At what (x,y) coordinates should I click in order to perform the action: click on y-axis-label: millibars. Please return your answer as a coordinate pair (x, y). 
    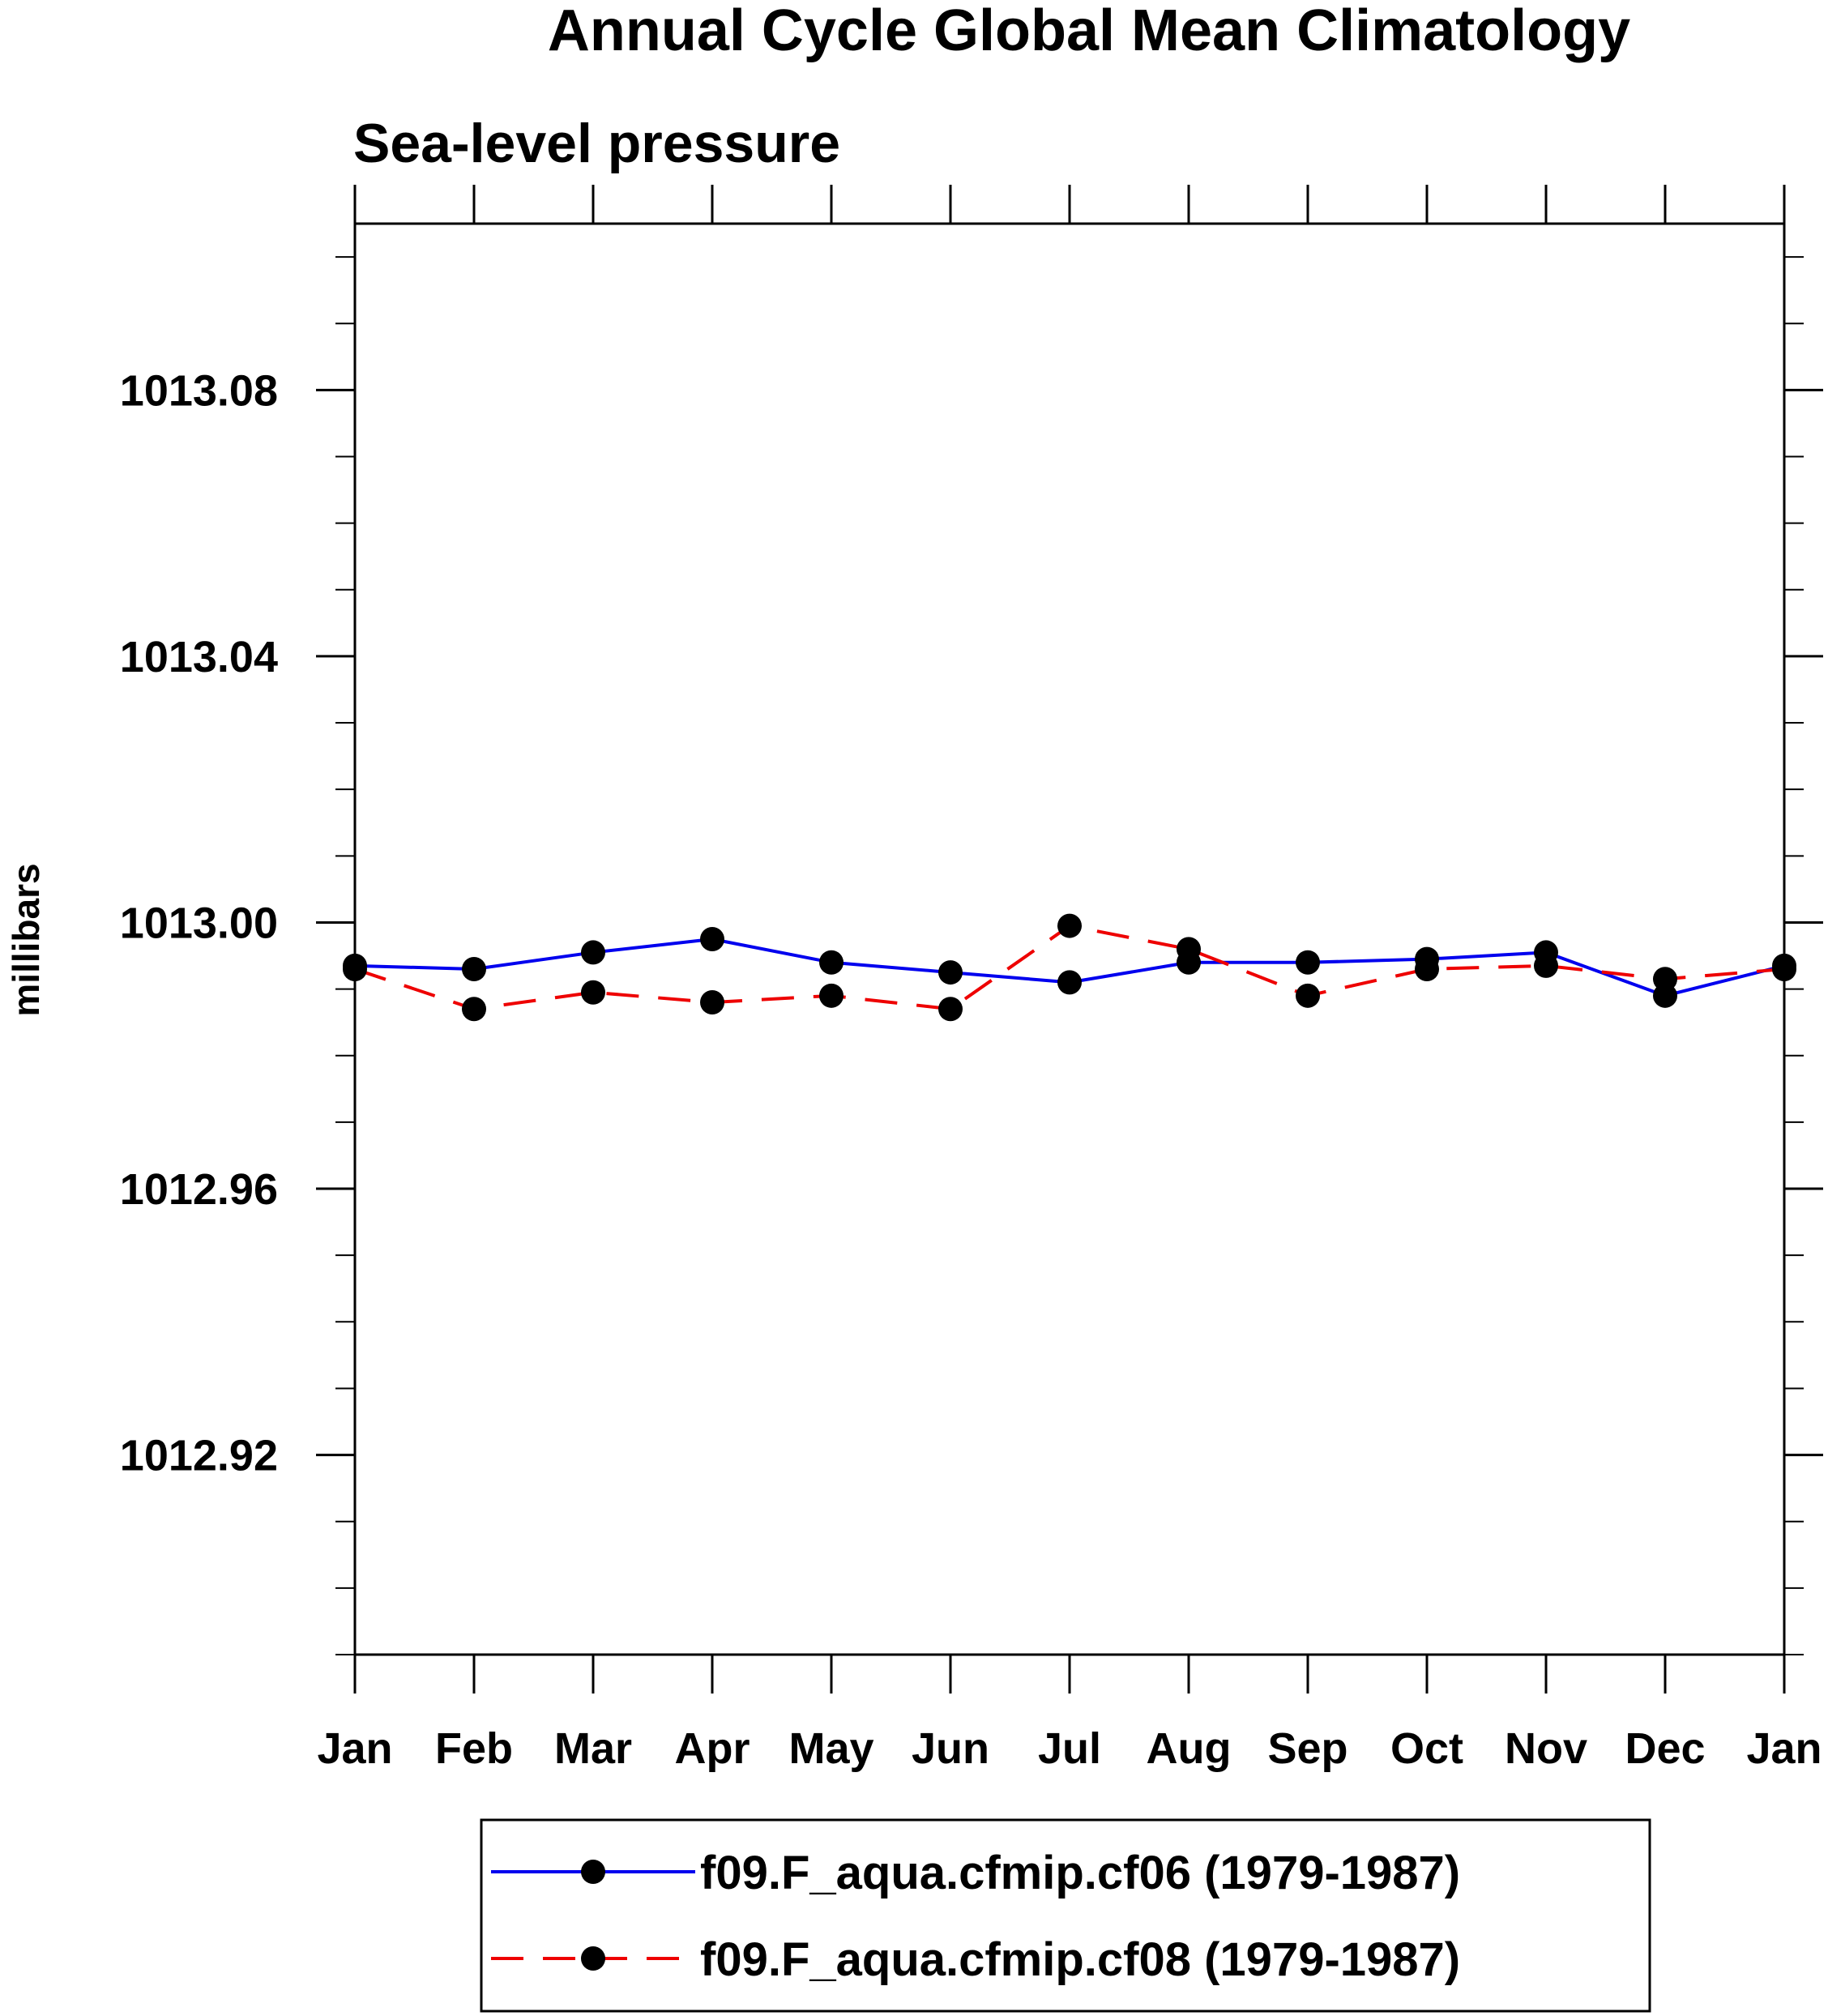
    Looking at the image, I should click on (26, 940).